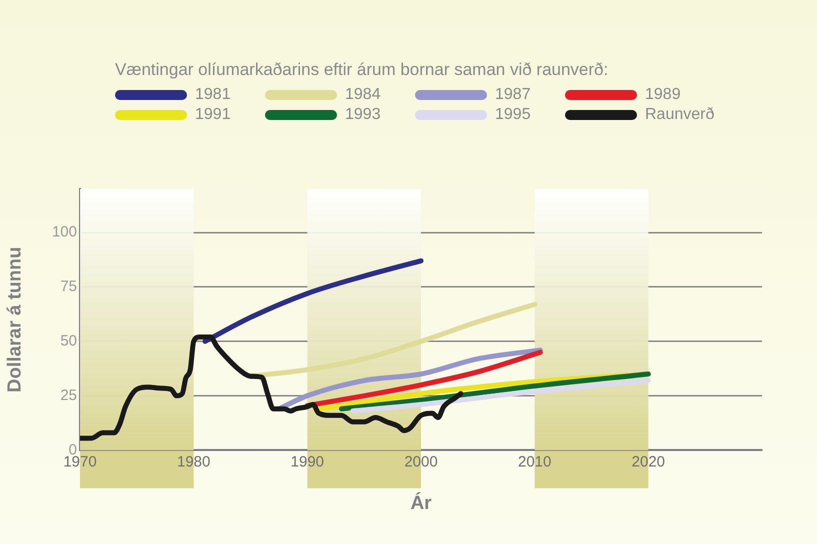 This screenshot has width=817, height=544. What do you see at coordinates (213, 115) in the screenshot?
I see `legend-label: 1991` at bounding box center [213, 115].